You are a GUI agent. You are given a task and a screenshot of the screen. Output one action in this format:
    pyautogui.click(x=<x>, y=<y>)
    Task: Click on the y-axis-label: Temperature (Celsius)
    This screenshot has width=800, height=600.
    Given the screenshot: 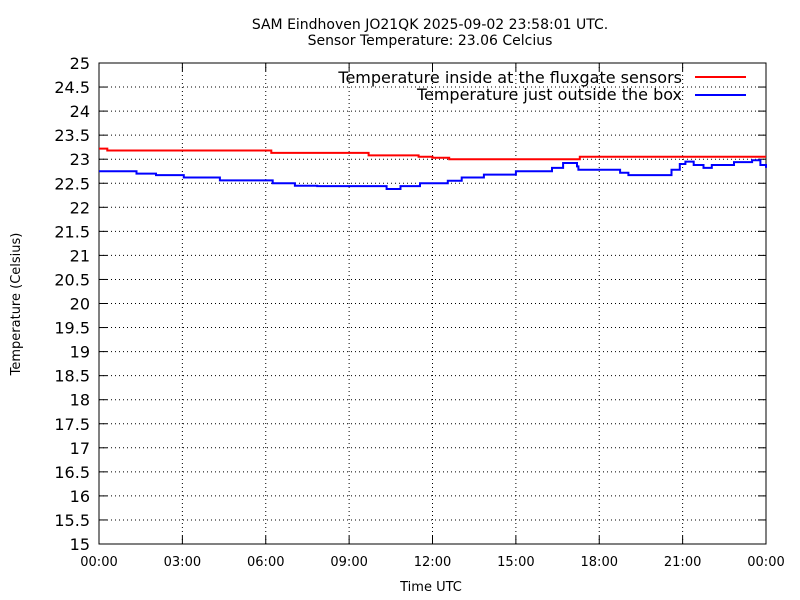 What is the action you would take?
    pyautogui.click(x=16, y=305)
    